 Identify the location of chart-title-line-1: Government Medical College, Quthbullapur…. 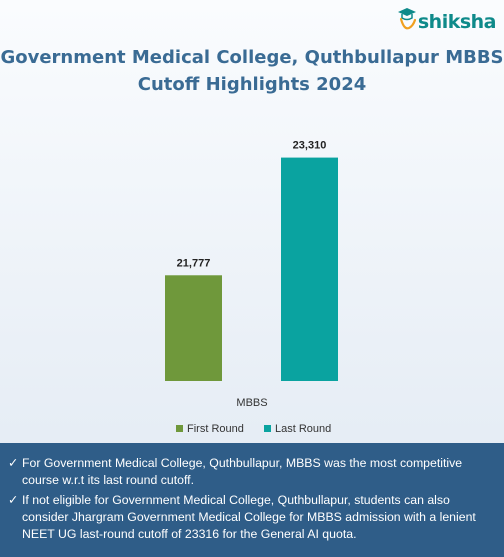
(252, 57).